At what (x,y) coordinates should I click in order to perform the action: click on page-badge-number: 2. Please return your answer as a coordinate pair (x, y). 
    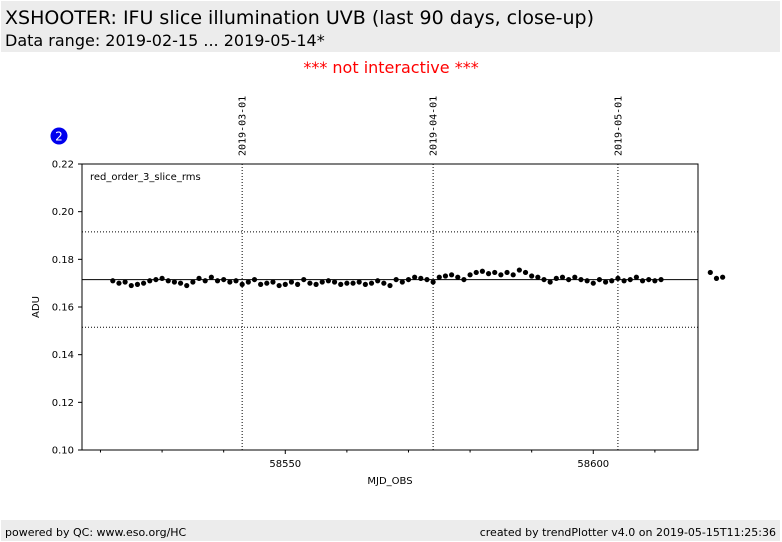
    Looking at the image, I should click on (59, 137).